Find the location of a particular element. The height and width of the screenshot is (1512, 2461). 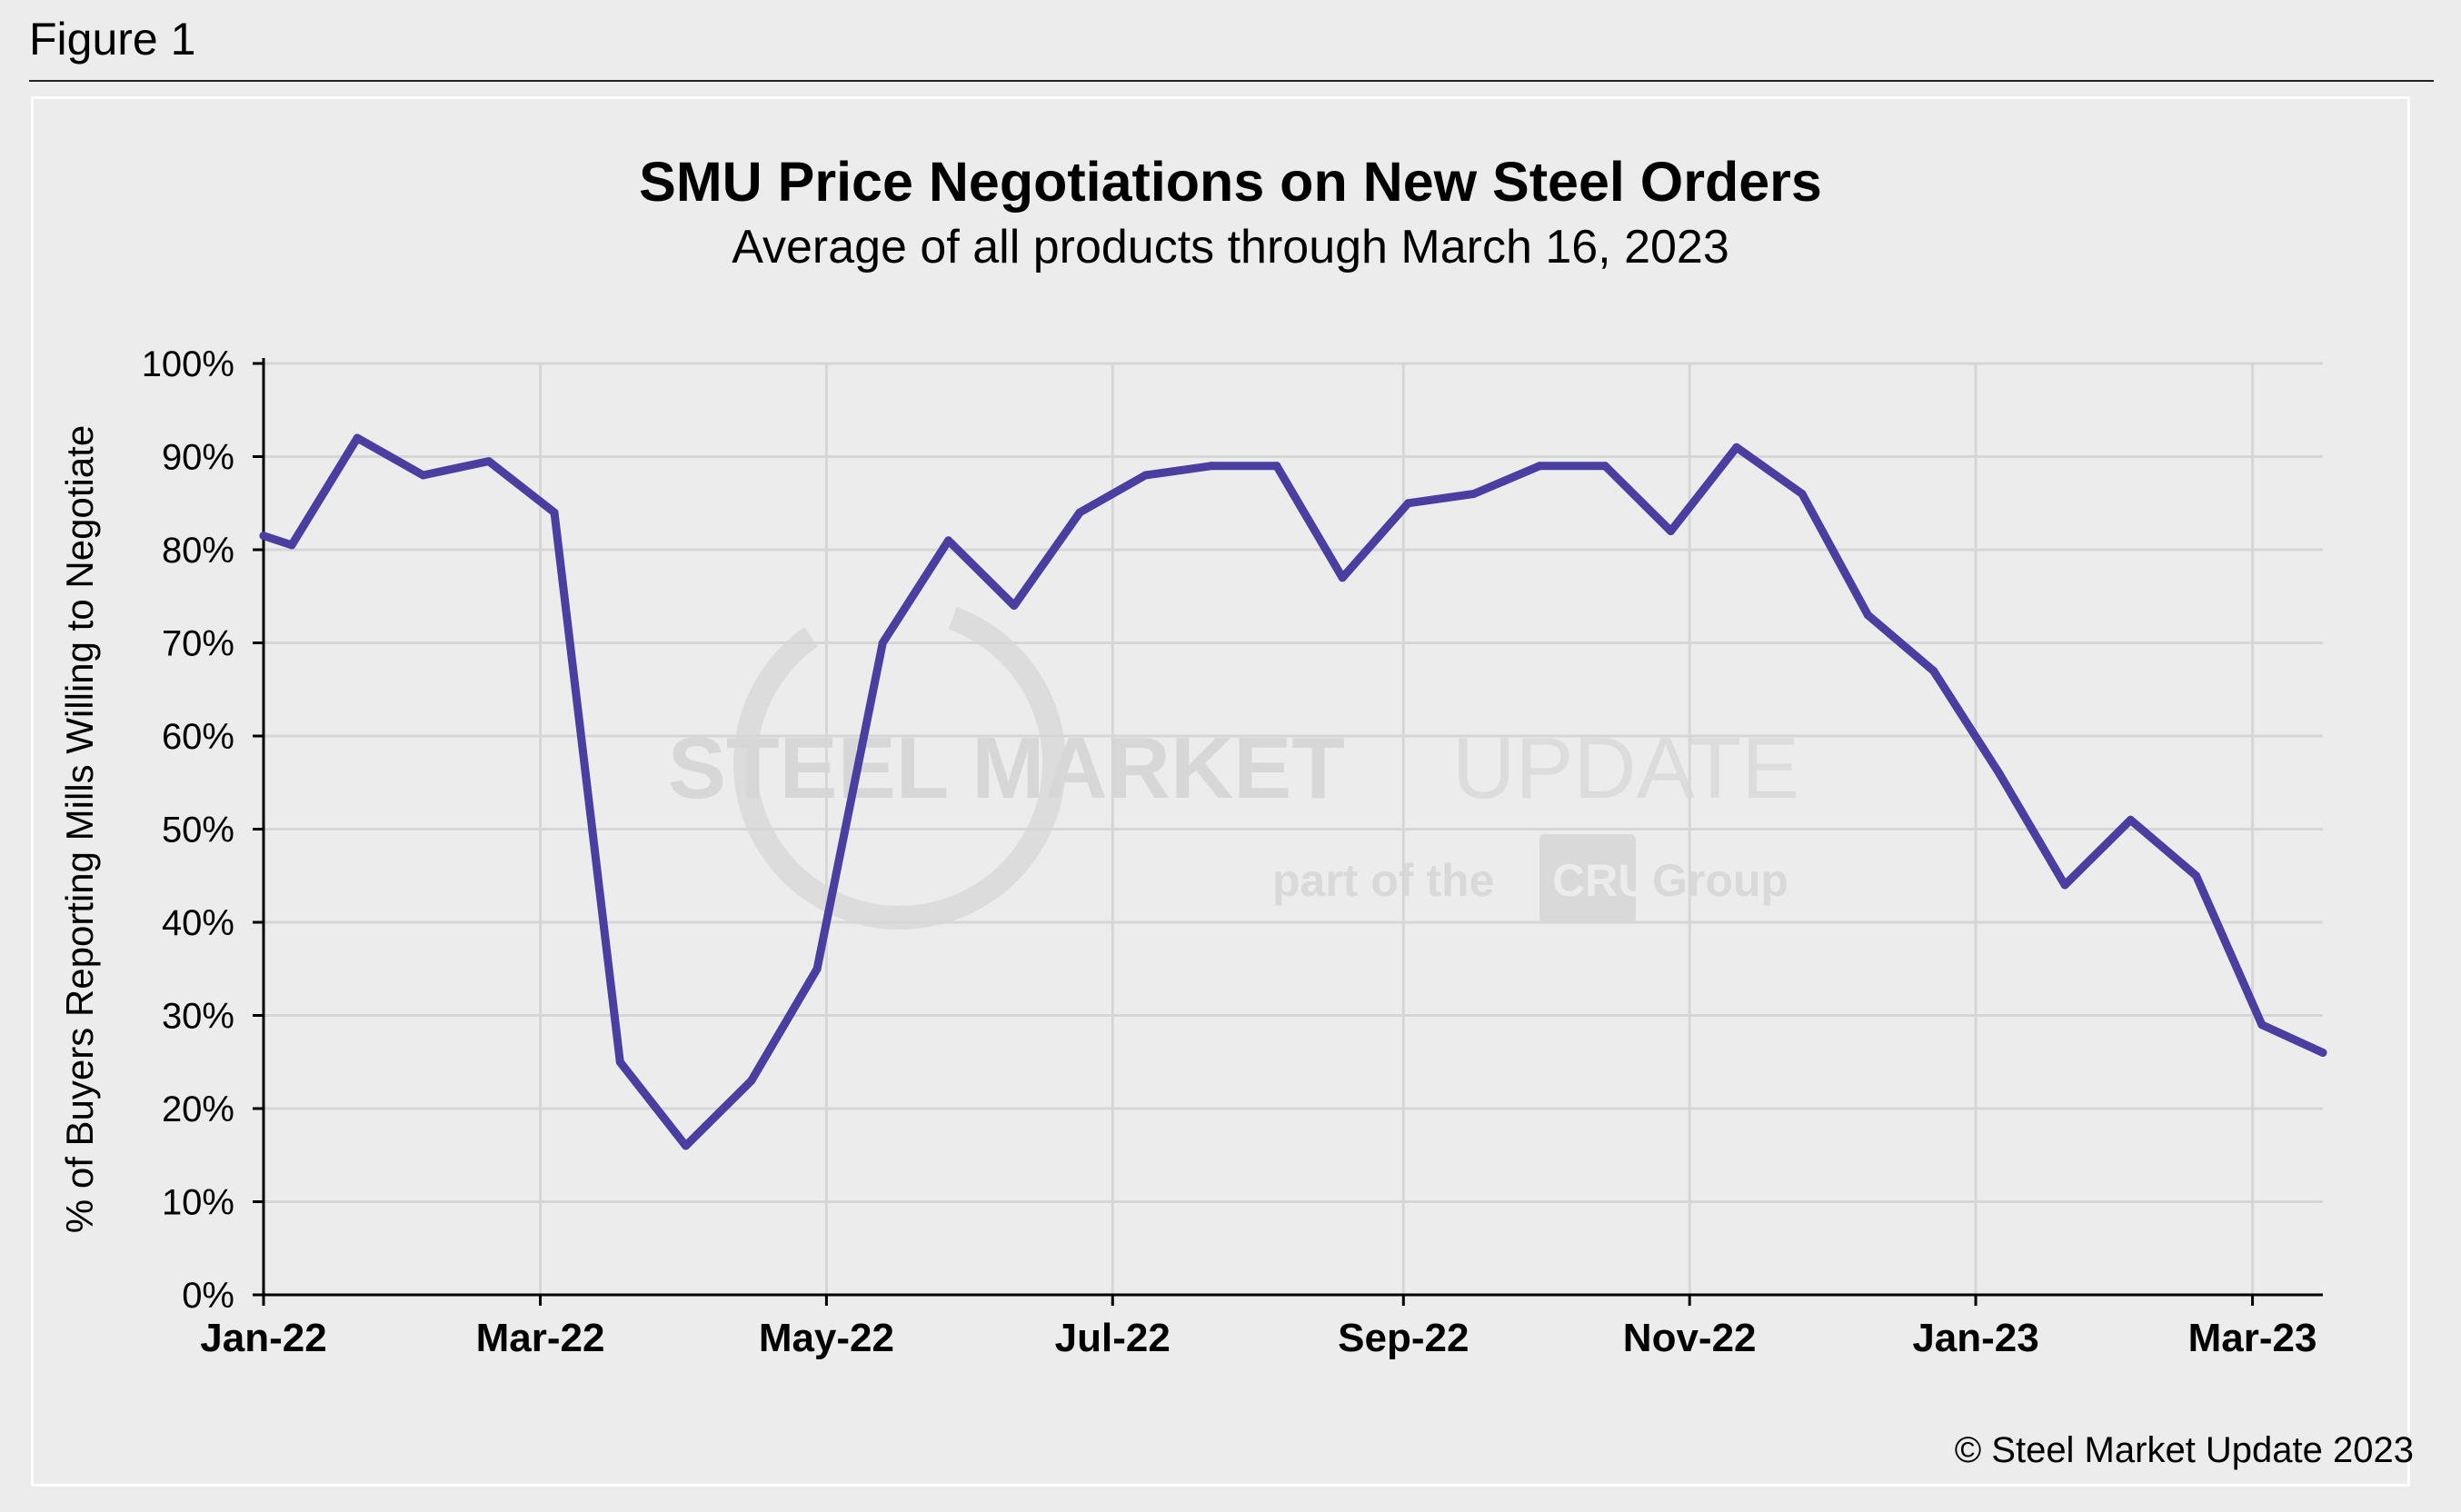

figure-label: Figure 1 is located at coordinates (112, 39).